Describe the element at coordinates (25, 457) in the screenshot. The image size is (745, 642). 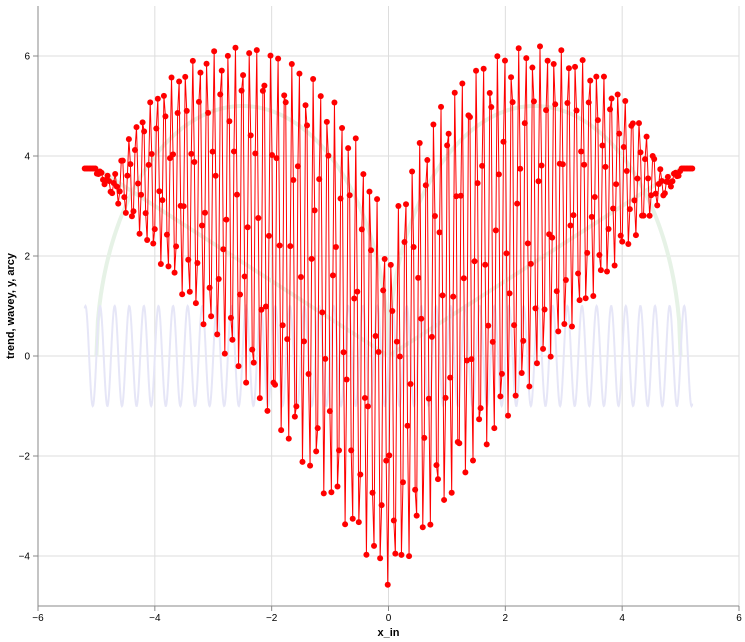
I see `y-tick-label: −2` at that location.